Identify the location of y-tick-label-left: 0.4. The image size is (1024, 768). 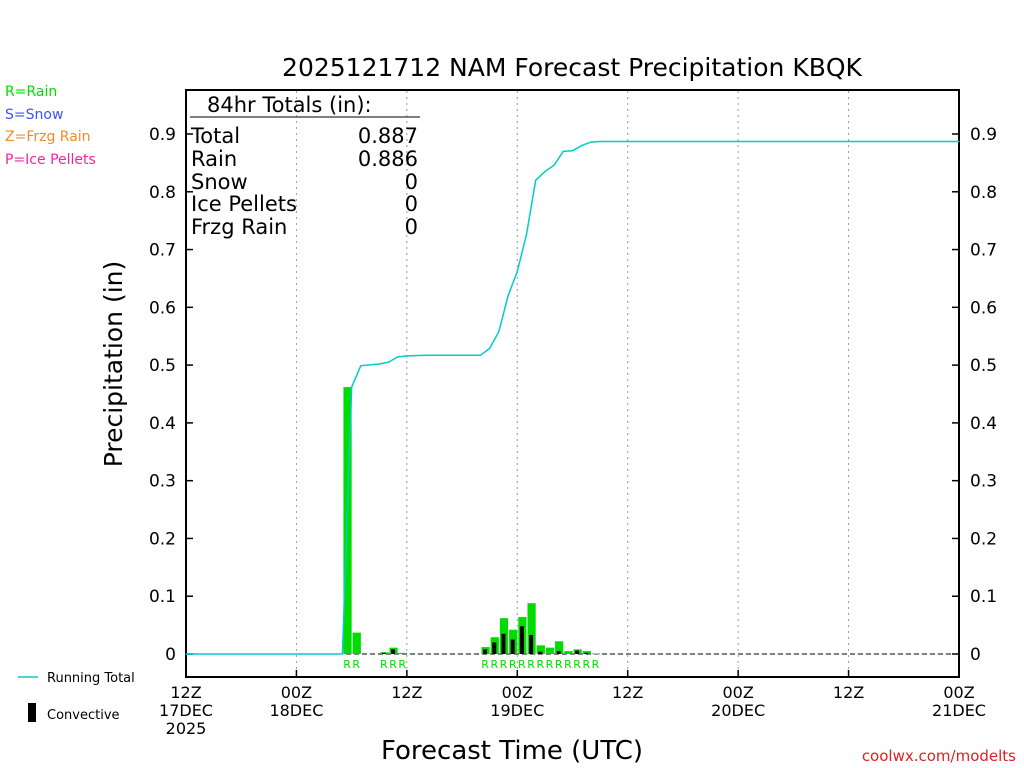
(162, 424).